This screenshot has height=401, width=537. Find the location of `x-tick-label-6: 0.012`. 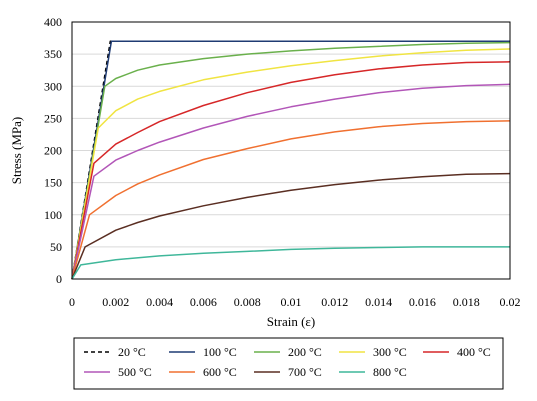

x-tick-label-6: 0.012 is located at coordinates (334, 302).